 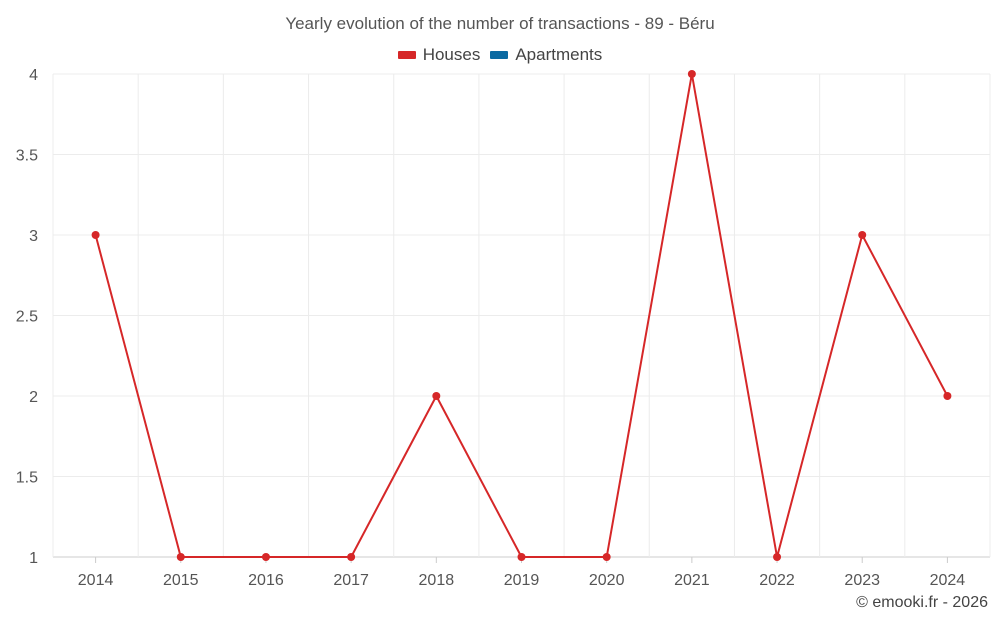 I want to click on legend-label-houses: Houses, so click(x=451, y=54).